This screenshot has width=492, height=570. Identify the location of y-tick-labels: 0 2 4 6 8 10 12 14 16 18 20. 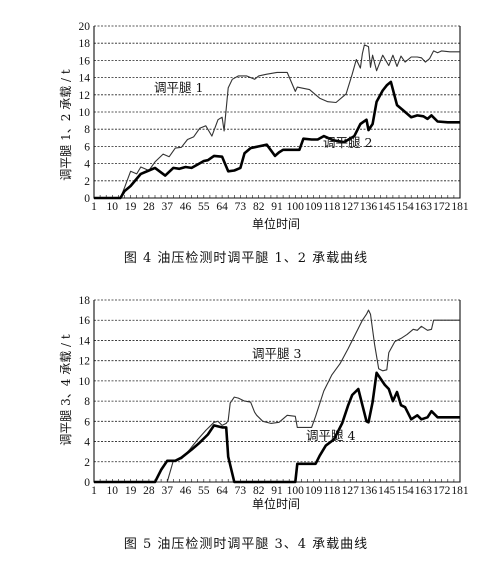
(85, 113).